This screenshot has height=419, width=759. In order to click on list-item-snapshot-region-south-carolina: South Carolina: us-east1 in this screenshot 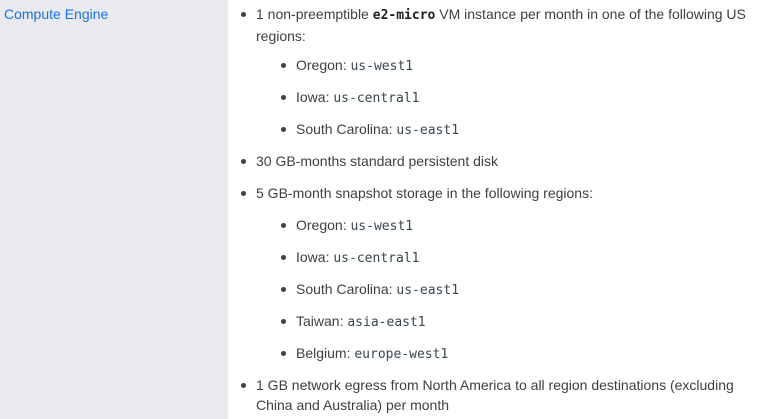, I will do `click(520, 290)`.